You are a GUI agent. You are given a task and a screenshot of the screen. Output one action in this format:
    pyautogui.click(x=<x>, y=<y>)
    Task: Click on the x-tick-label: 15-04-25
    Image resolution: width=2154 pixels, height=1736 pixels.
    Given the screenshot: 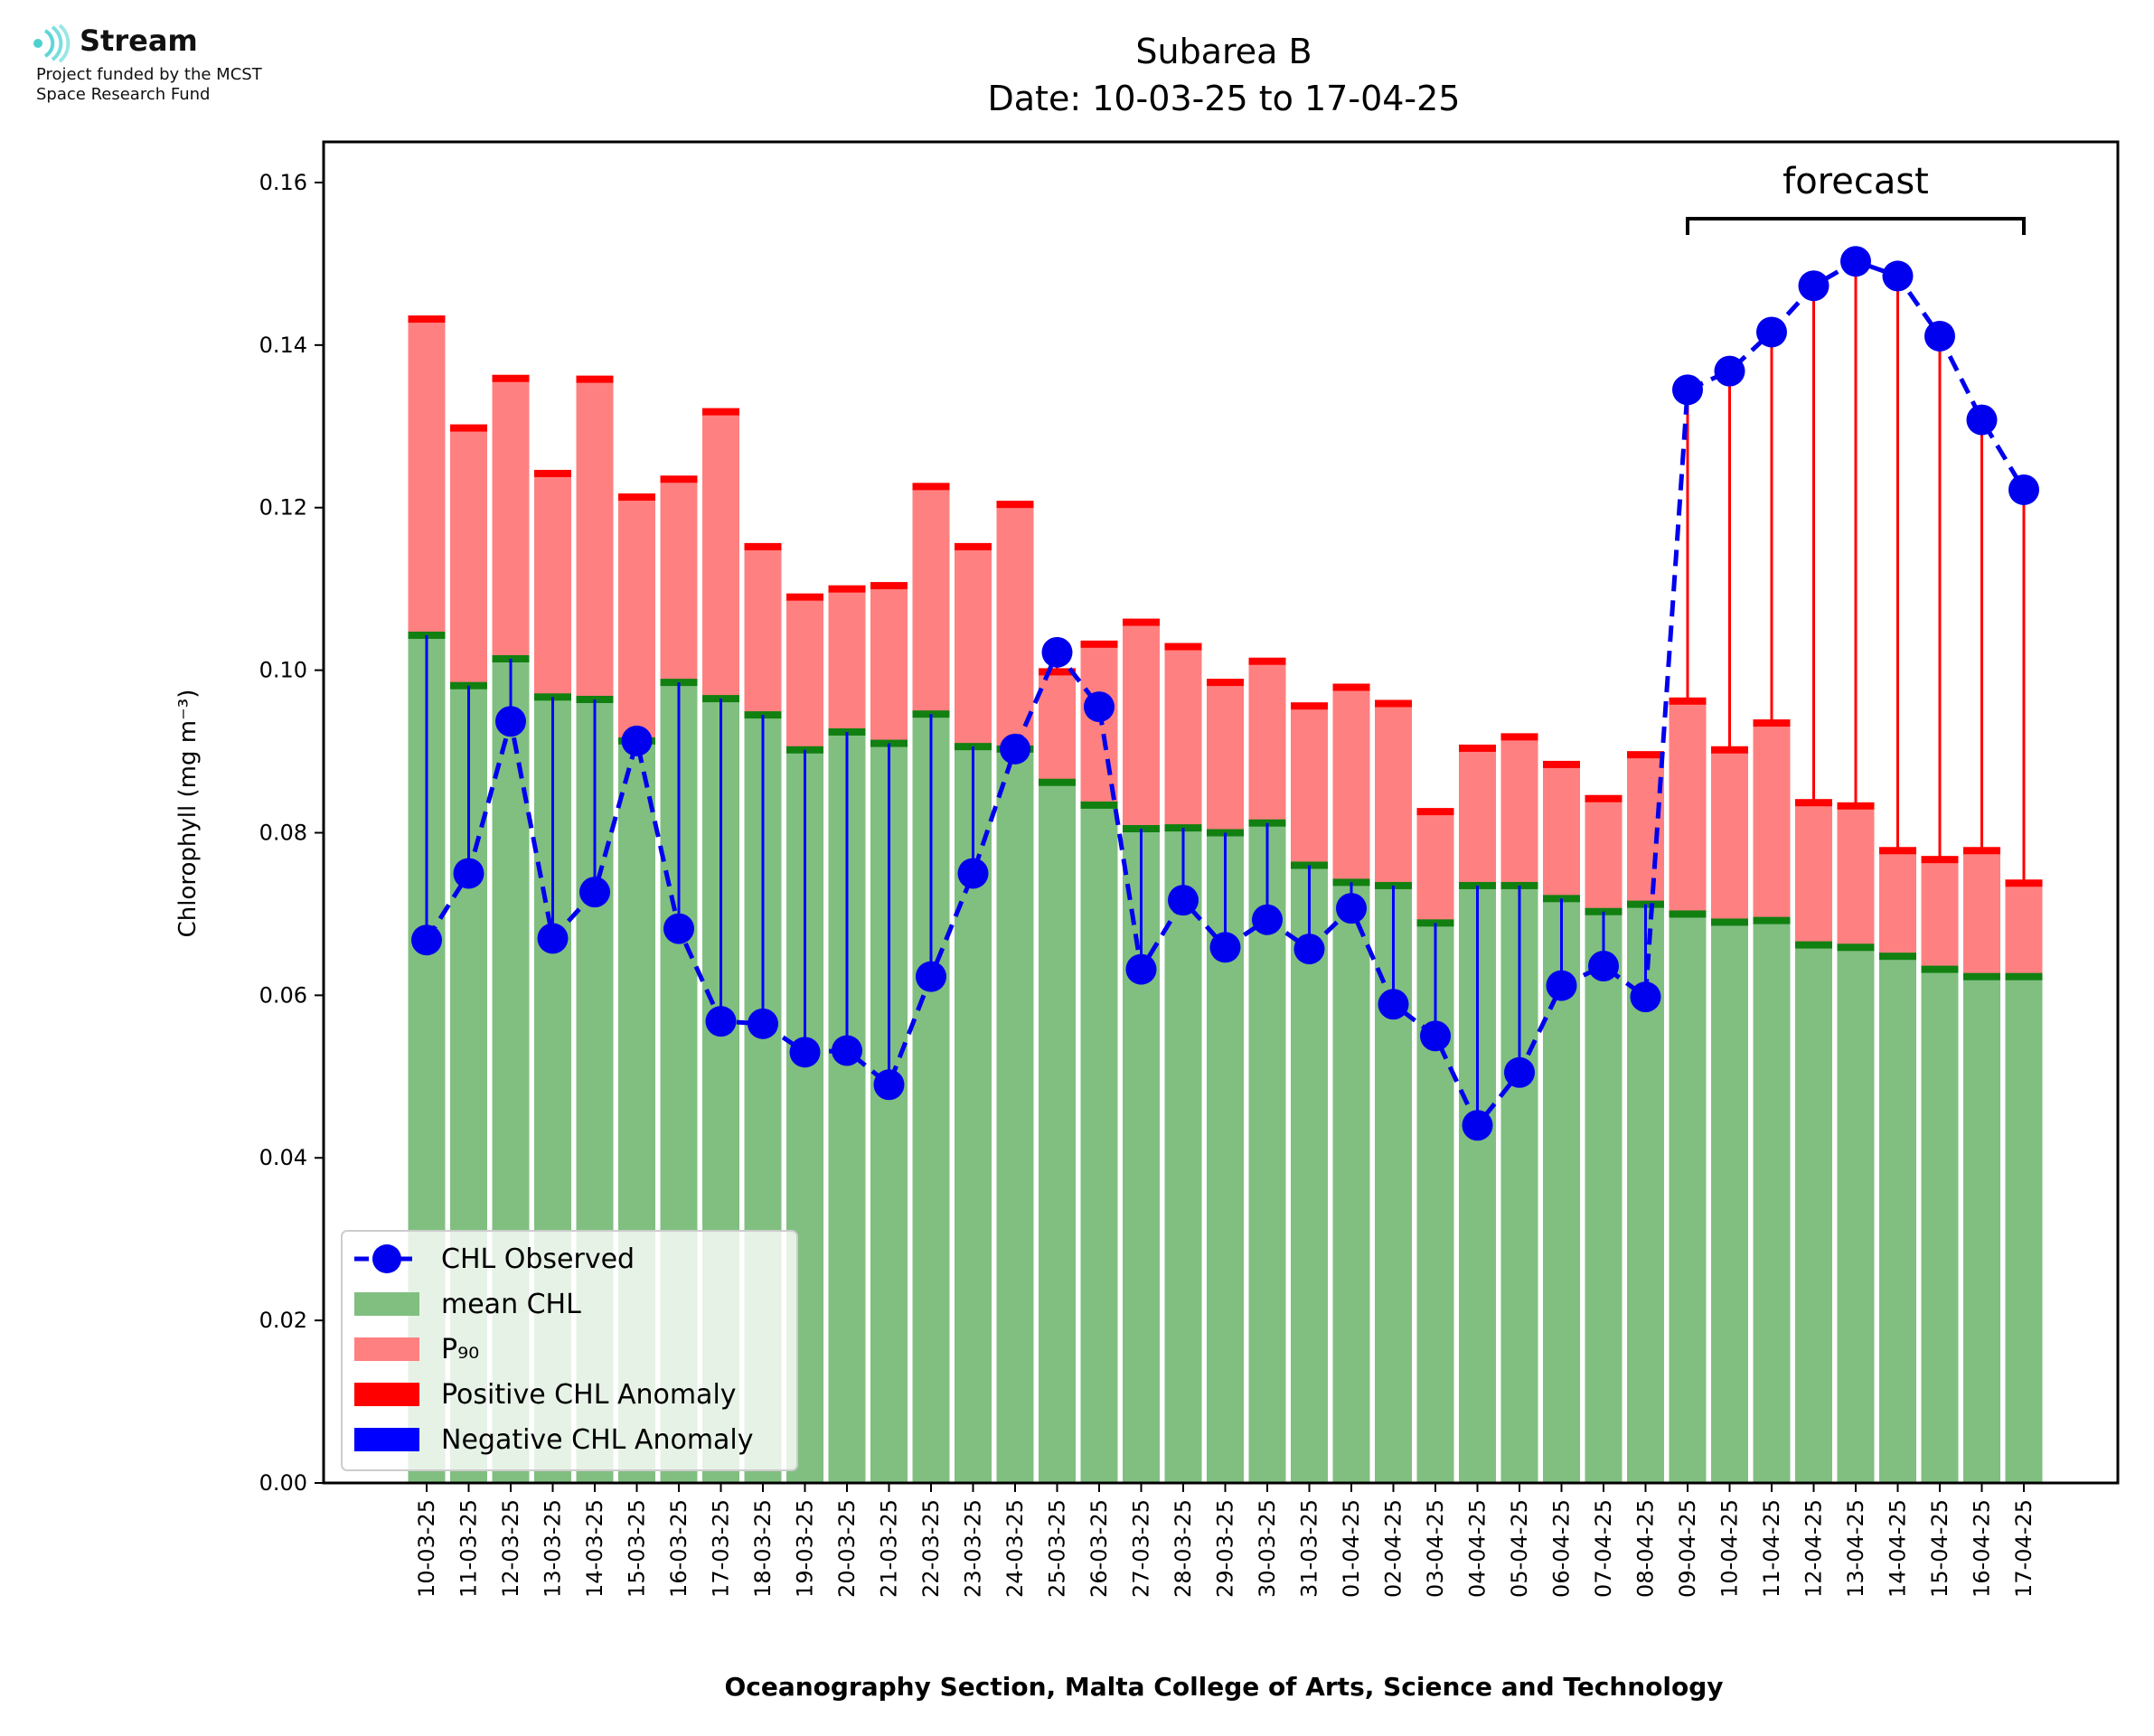 What is the action you would take?
    pyautogui.click(x=1939, y=1548)
    